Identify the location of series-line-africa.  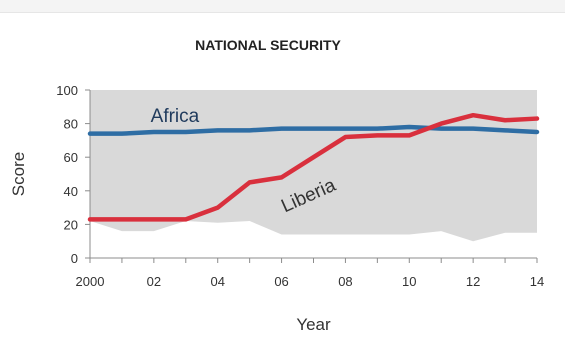
(313, 130).